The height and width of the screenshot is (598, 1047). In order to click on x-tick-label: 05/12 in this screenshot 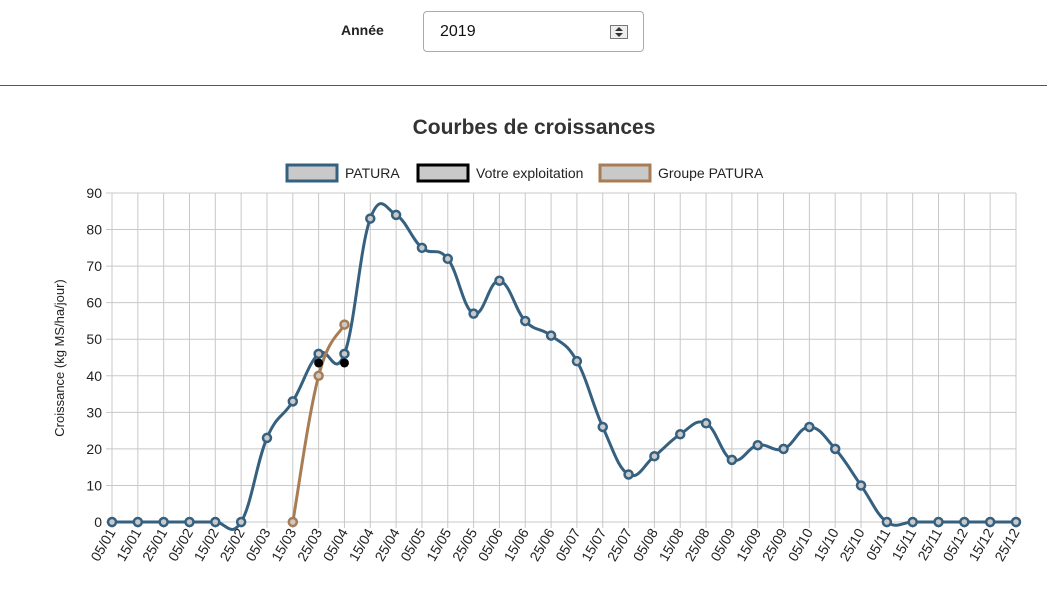, I will do `click(955, 544)`.